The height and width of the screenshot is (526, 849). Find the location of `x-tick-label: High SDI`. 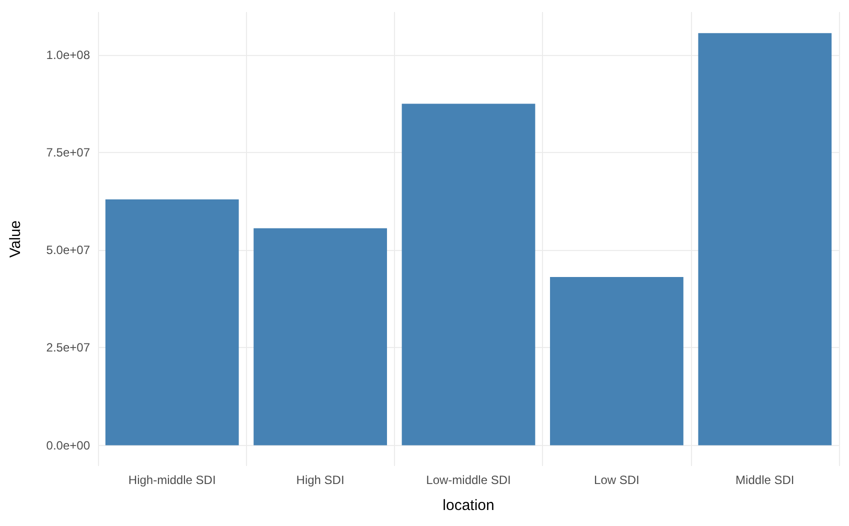

x-tick-label: High SDI is located at coordinates (320, 480).